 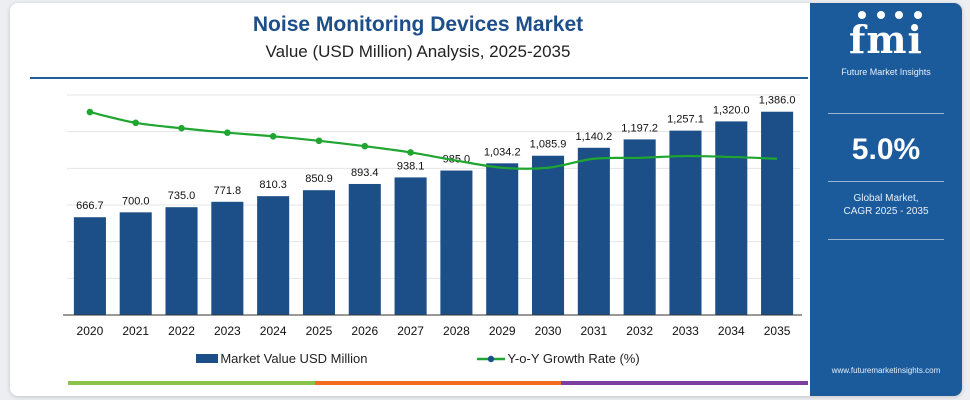 I want to click on data-label: 938.1, so click(x=411, y=166).